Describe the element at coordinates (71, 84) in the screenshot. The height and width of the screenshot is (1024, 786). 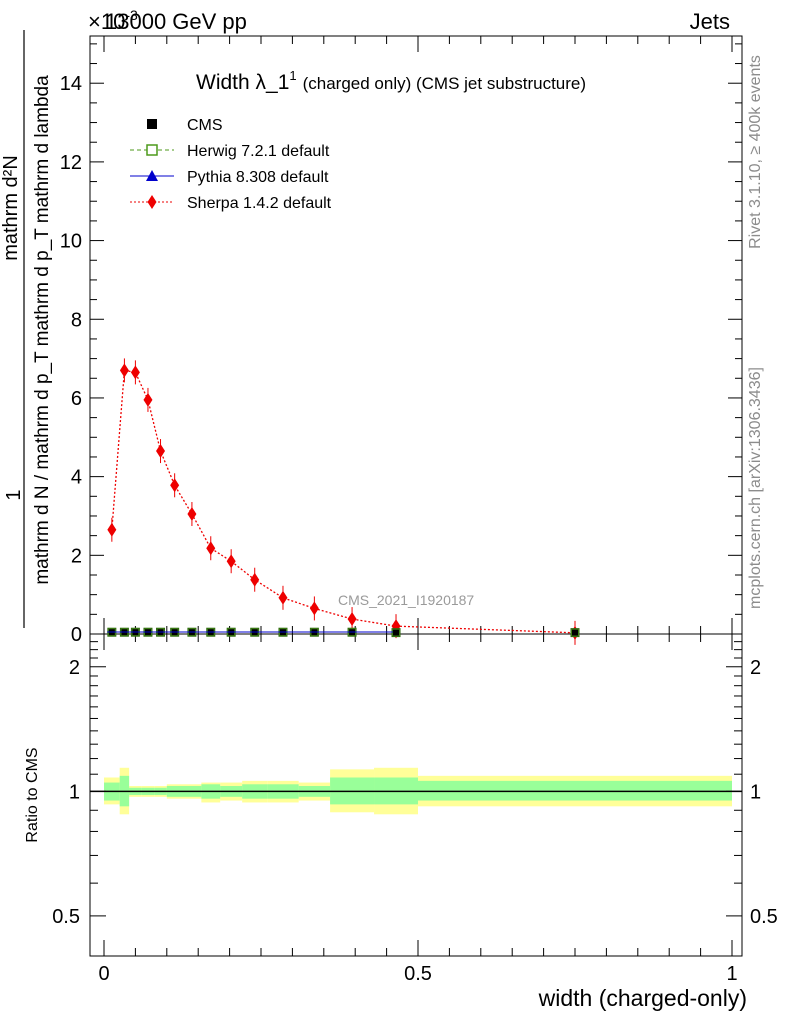
I see `y-tick-label: 14` at that location.